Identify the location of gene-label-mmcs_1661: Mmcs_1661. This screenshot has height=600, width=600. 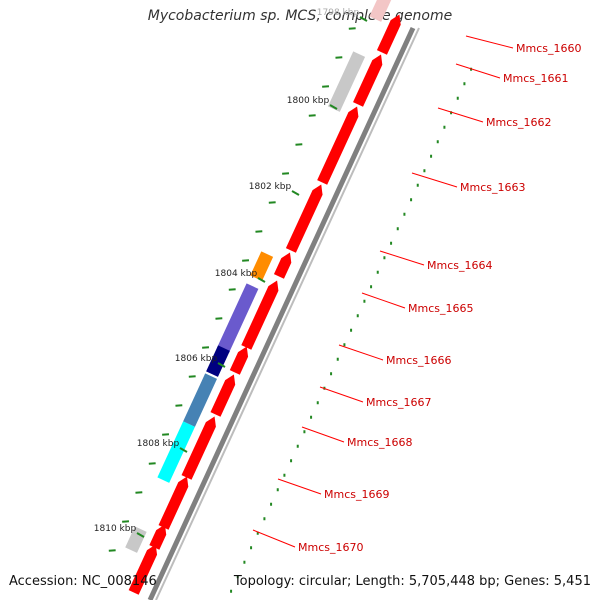
(535, 78).